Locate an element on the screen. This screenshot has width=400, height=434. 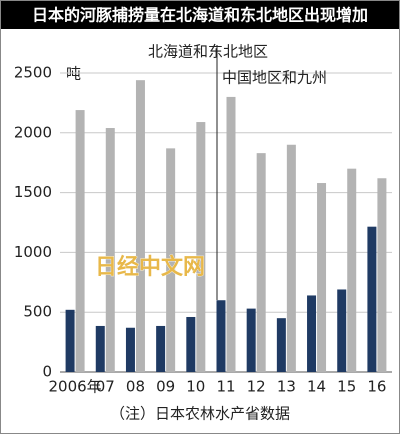
y-tick-label: 500 is located at coordinates (37, 312).